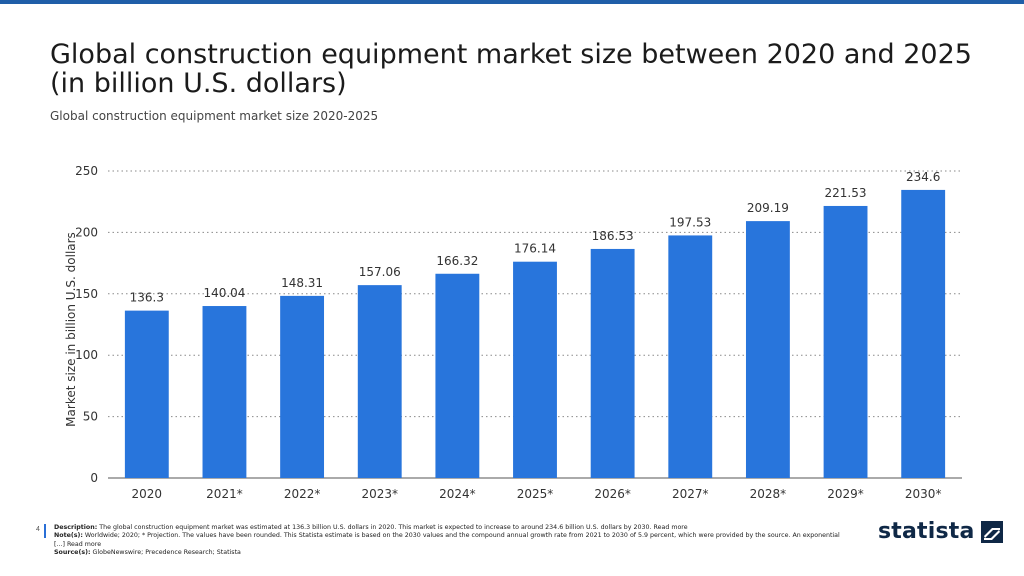 This screenshot has height=576, width=1024. What do you see at coordinates (613, 236) in the screenshot?
I see `data-label: 186.53` at bounding box center [613, 236].